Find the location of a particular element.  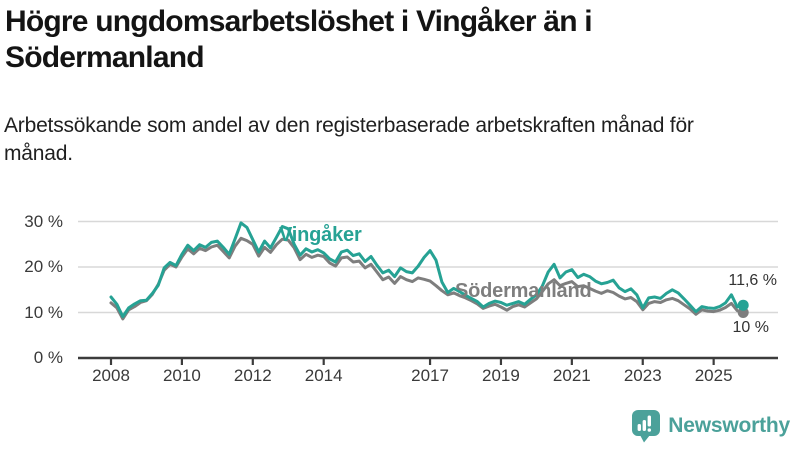

x-tick-label: 2021 is located at coordinates (571, 375).